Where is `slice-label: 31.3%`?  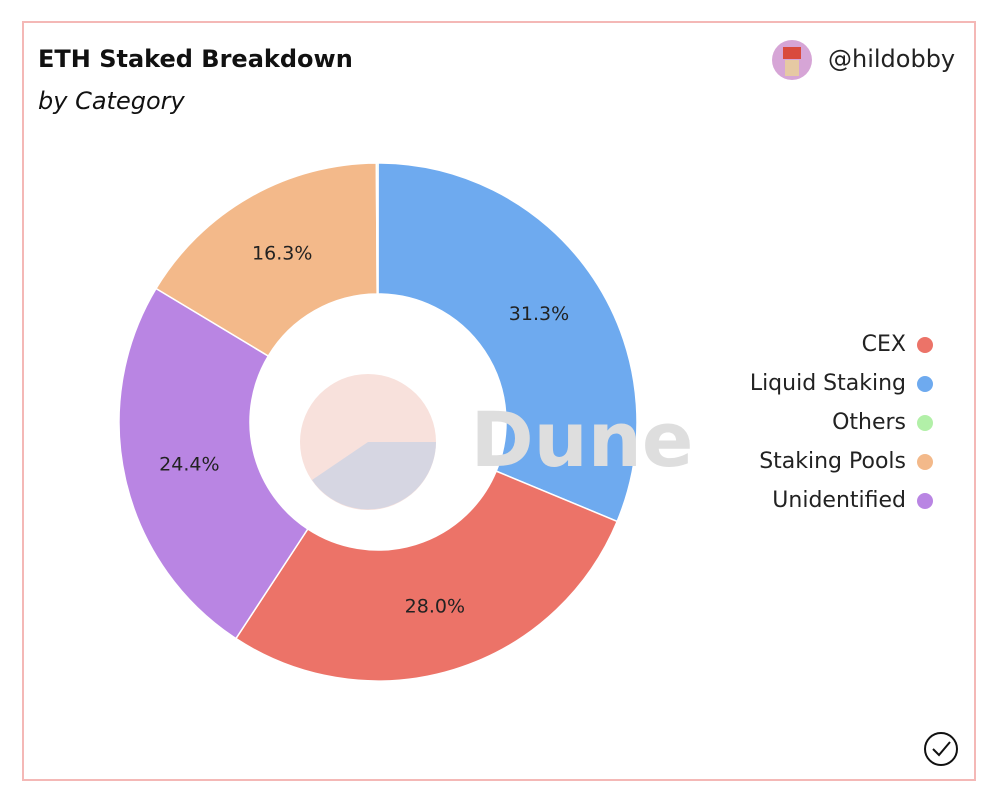
slice-label: 31.3% is located at coordinates (539, 314).